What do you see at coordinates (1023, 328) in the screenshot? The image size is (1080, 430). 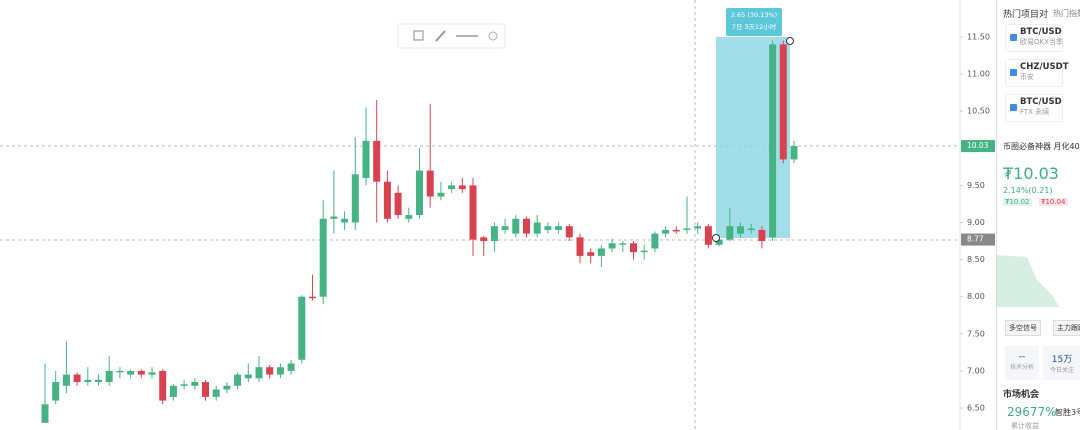 I see `button: 多空信号` at bounding box center [1023, 328].